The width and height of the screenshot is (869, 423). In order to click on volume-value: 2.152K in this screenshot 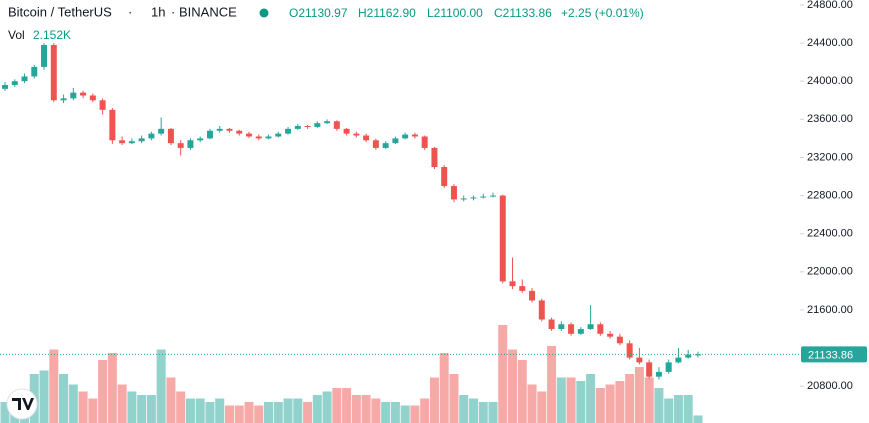, I will do `click(52, 35)`.